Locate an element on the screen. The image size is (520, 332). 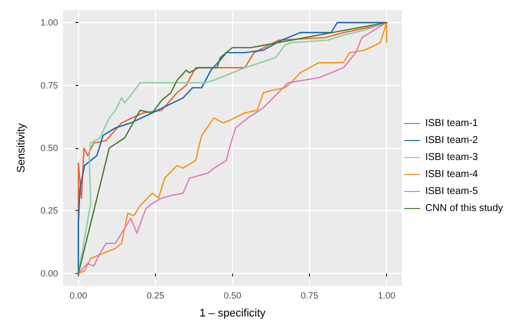
legend-label: ISBI team-1 is located at coordinates (451, 123).